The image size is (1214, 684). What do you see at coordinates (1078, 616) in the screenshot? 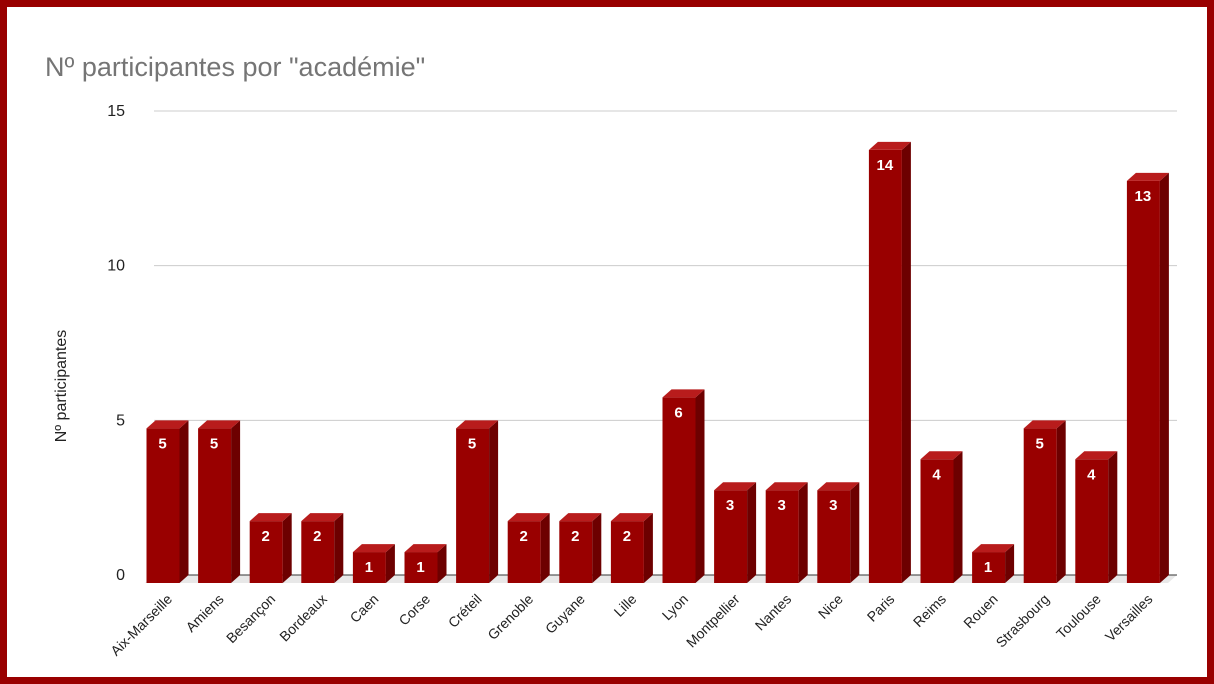
I see `x-tick-label: Toulouse` at bounding box center [1078, 616].